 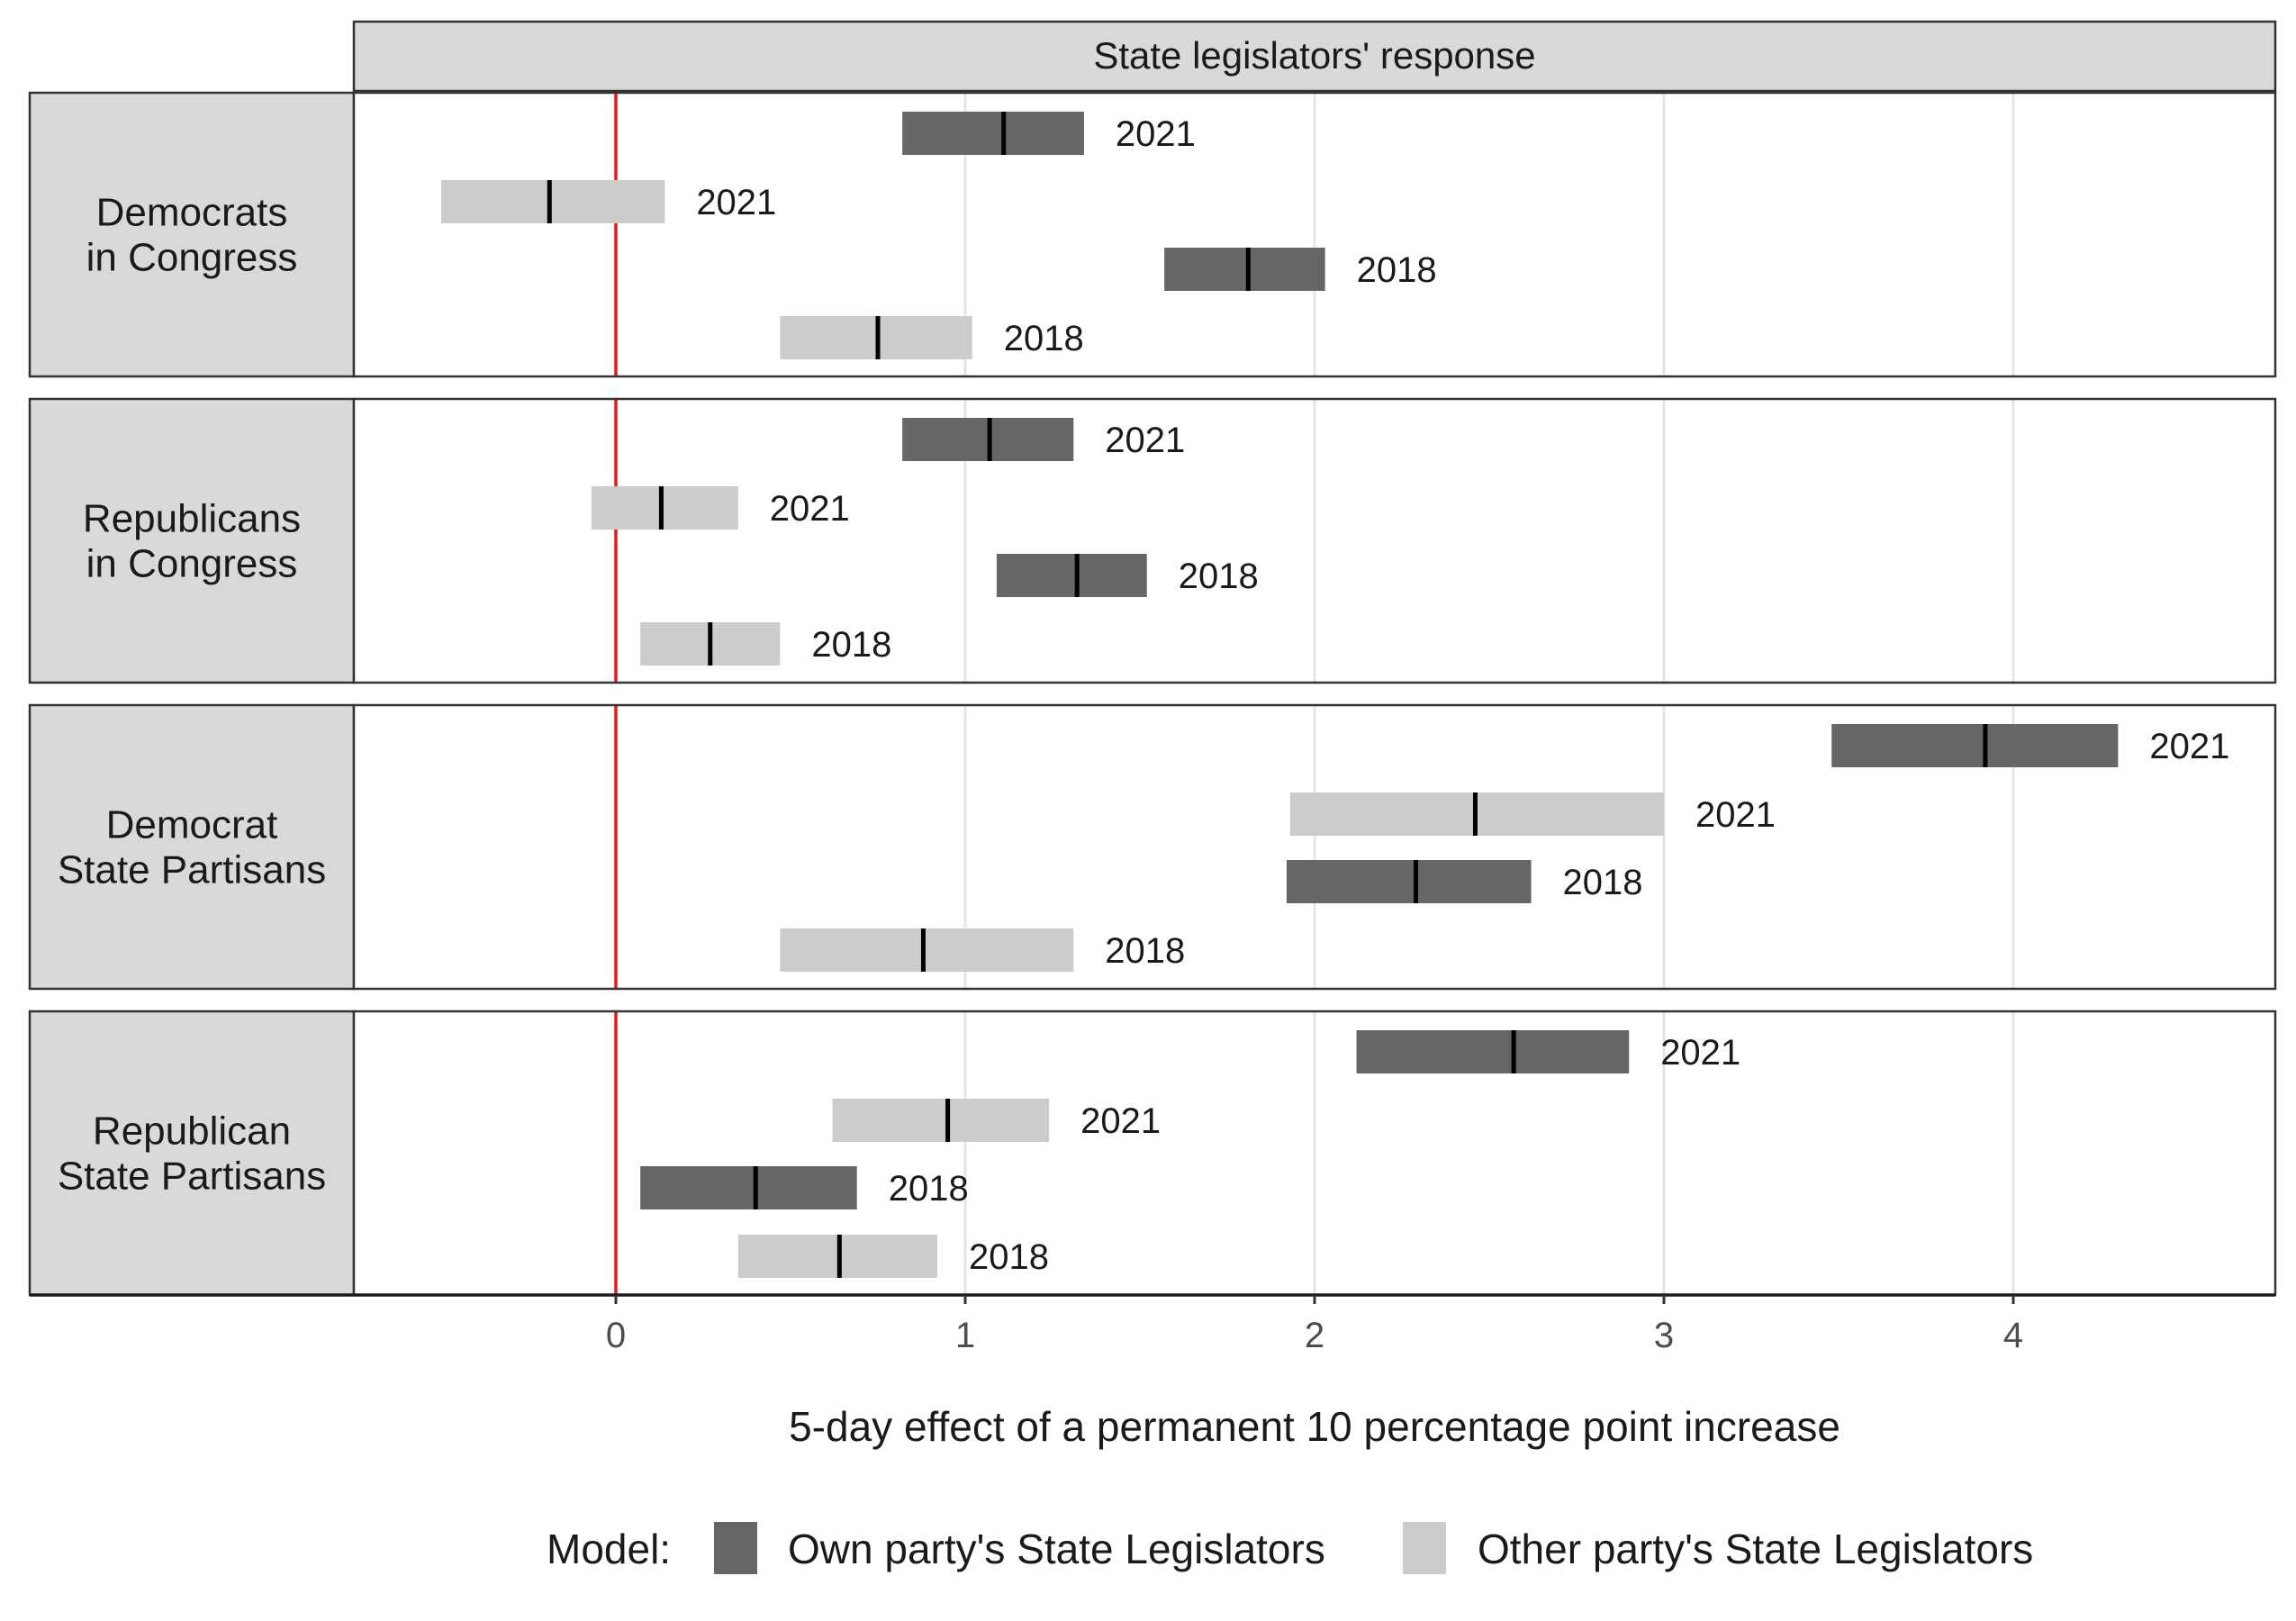 What do you see at coordinates (1314, 1335) in the screenshot?
I see `x-tick-label: 2` at bounding box center [1314, 1335].